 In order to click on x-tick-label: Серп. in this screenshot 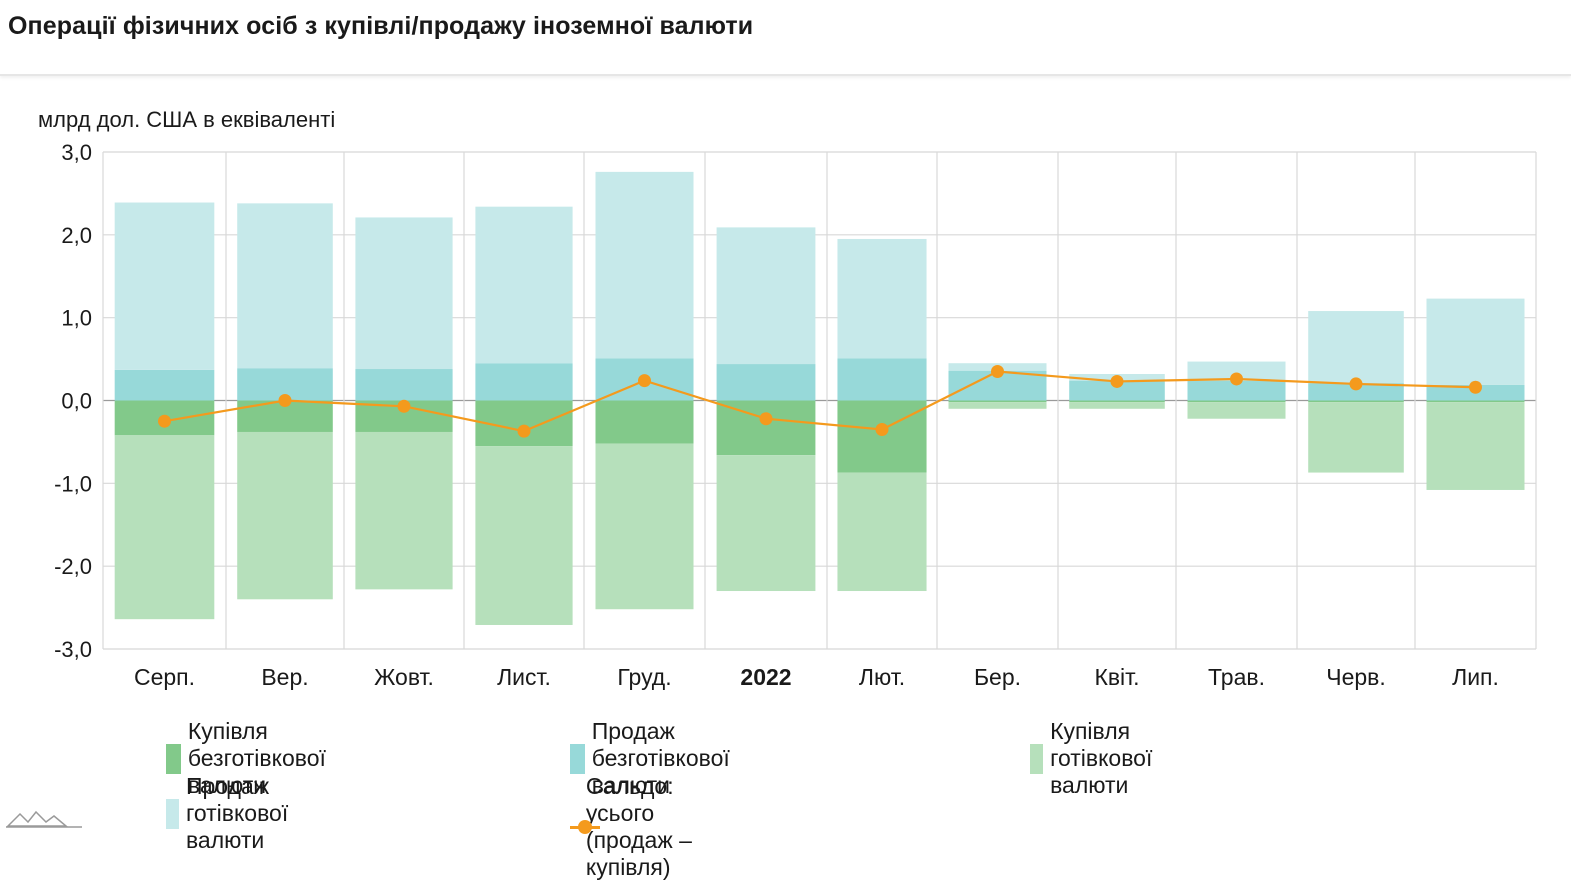, I will do `click(164, 677)`.